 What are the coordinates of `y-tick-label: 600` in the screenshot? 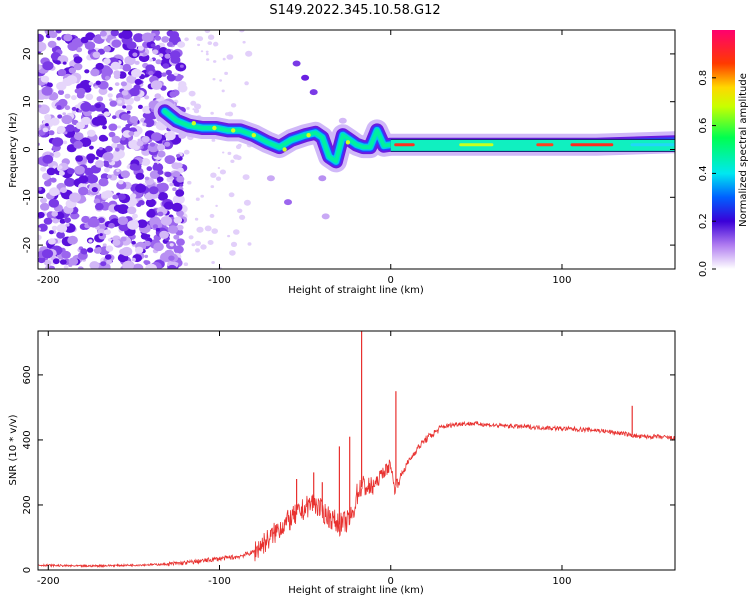 It's located at (27, 374).